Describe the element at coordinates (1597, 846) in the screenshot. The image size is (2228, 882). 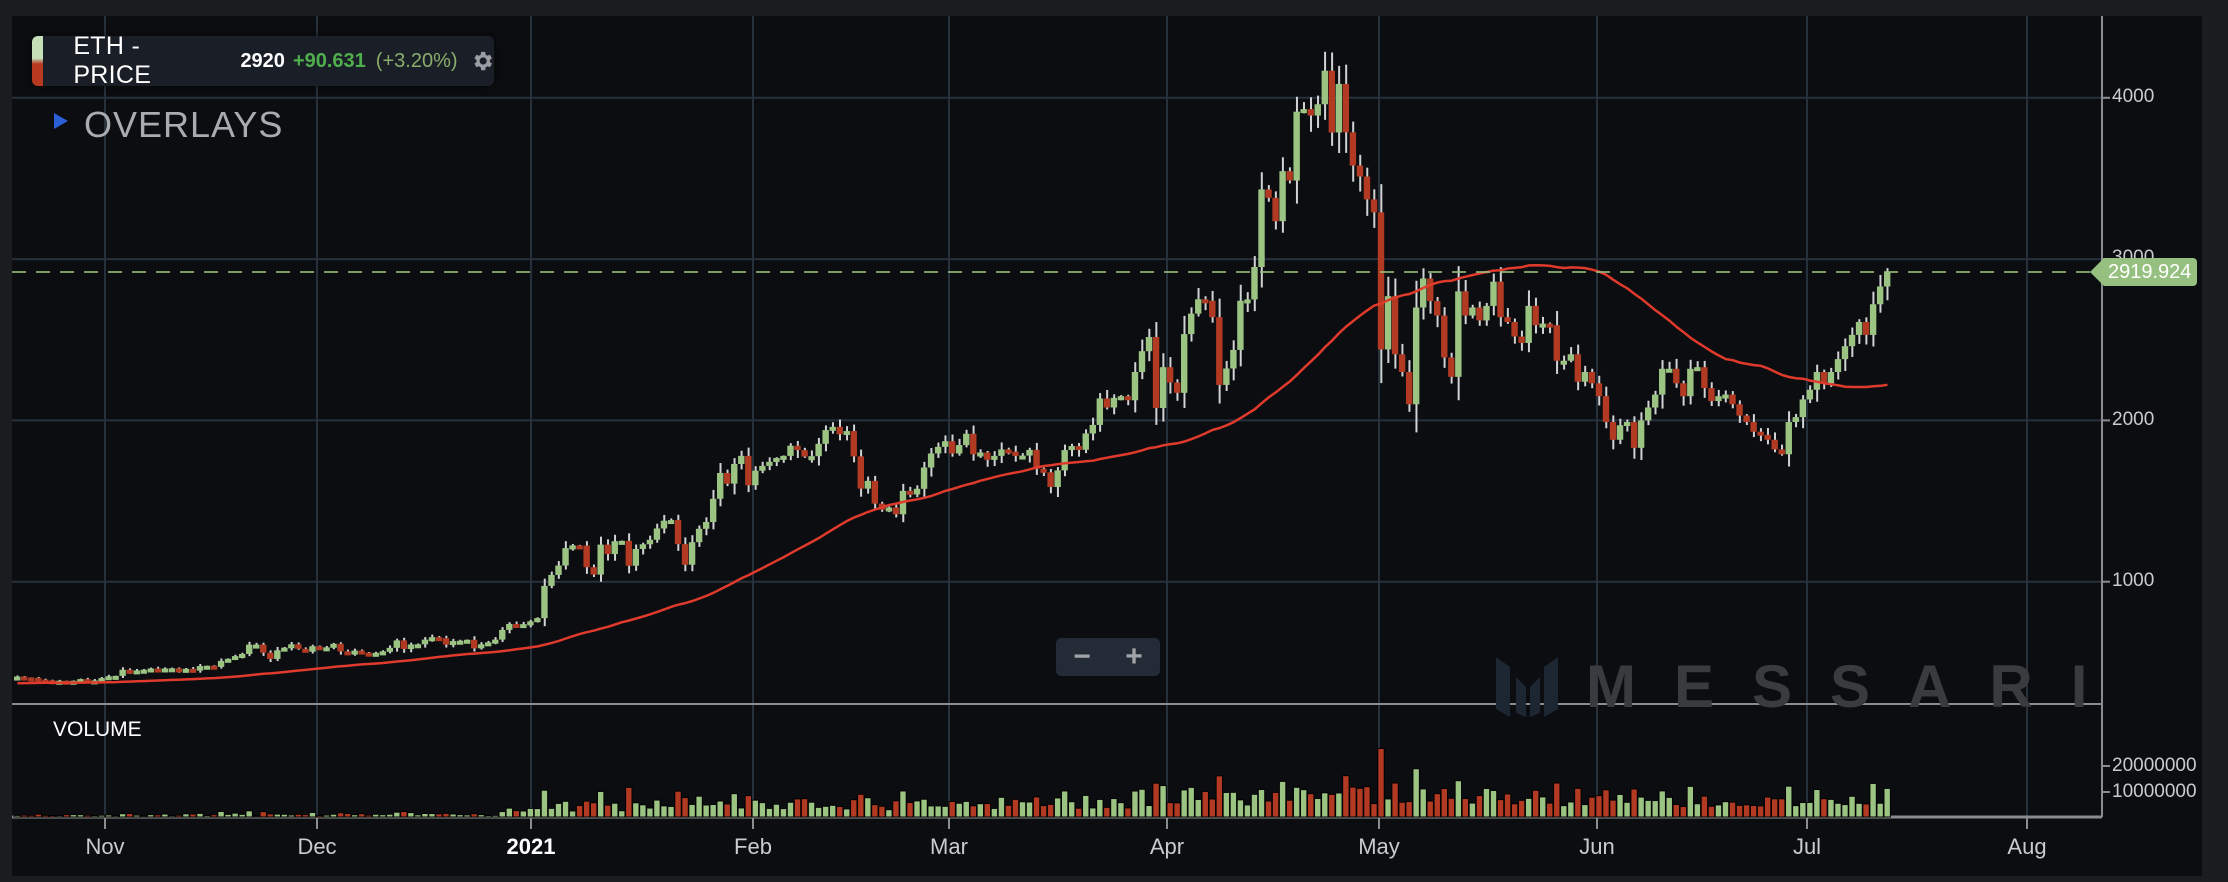
I see `x-tick-jun: Jun` at that location.